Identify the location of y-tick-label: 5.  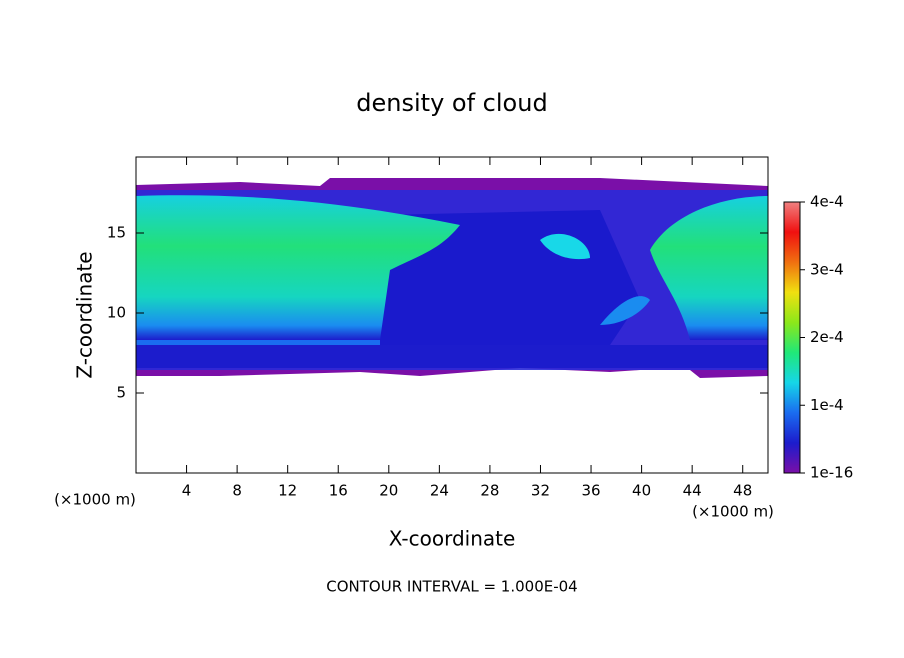
(121, 393).